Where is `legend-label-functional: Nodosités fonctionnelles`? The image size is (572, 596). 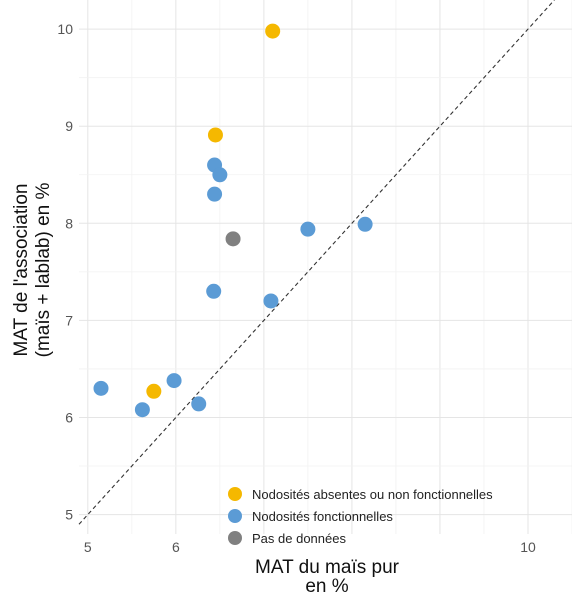
legend-label-functional: Nodosités fonctionnelles is located at coordinates (322, 516).